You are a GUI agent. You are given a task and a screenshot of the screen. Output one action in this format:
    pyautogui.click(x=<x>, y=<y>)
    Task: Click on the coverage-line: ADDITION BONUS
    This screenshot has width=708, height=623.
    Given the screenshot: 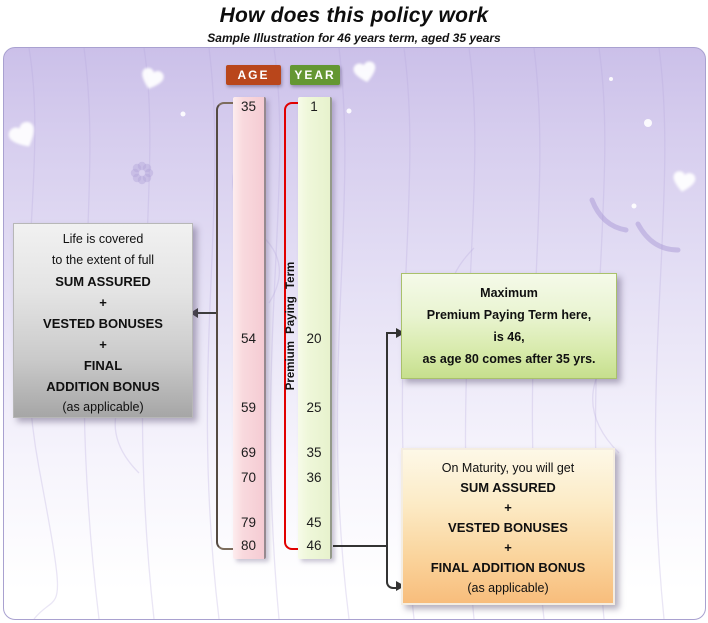 What is the action you would take?
    pyautogui.click(x=103, y=386)
    